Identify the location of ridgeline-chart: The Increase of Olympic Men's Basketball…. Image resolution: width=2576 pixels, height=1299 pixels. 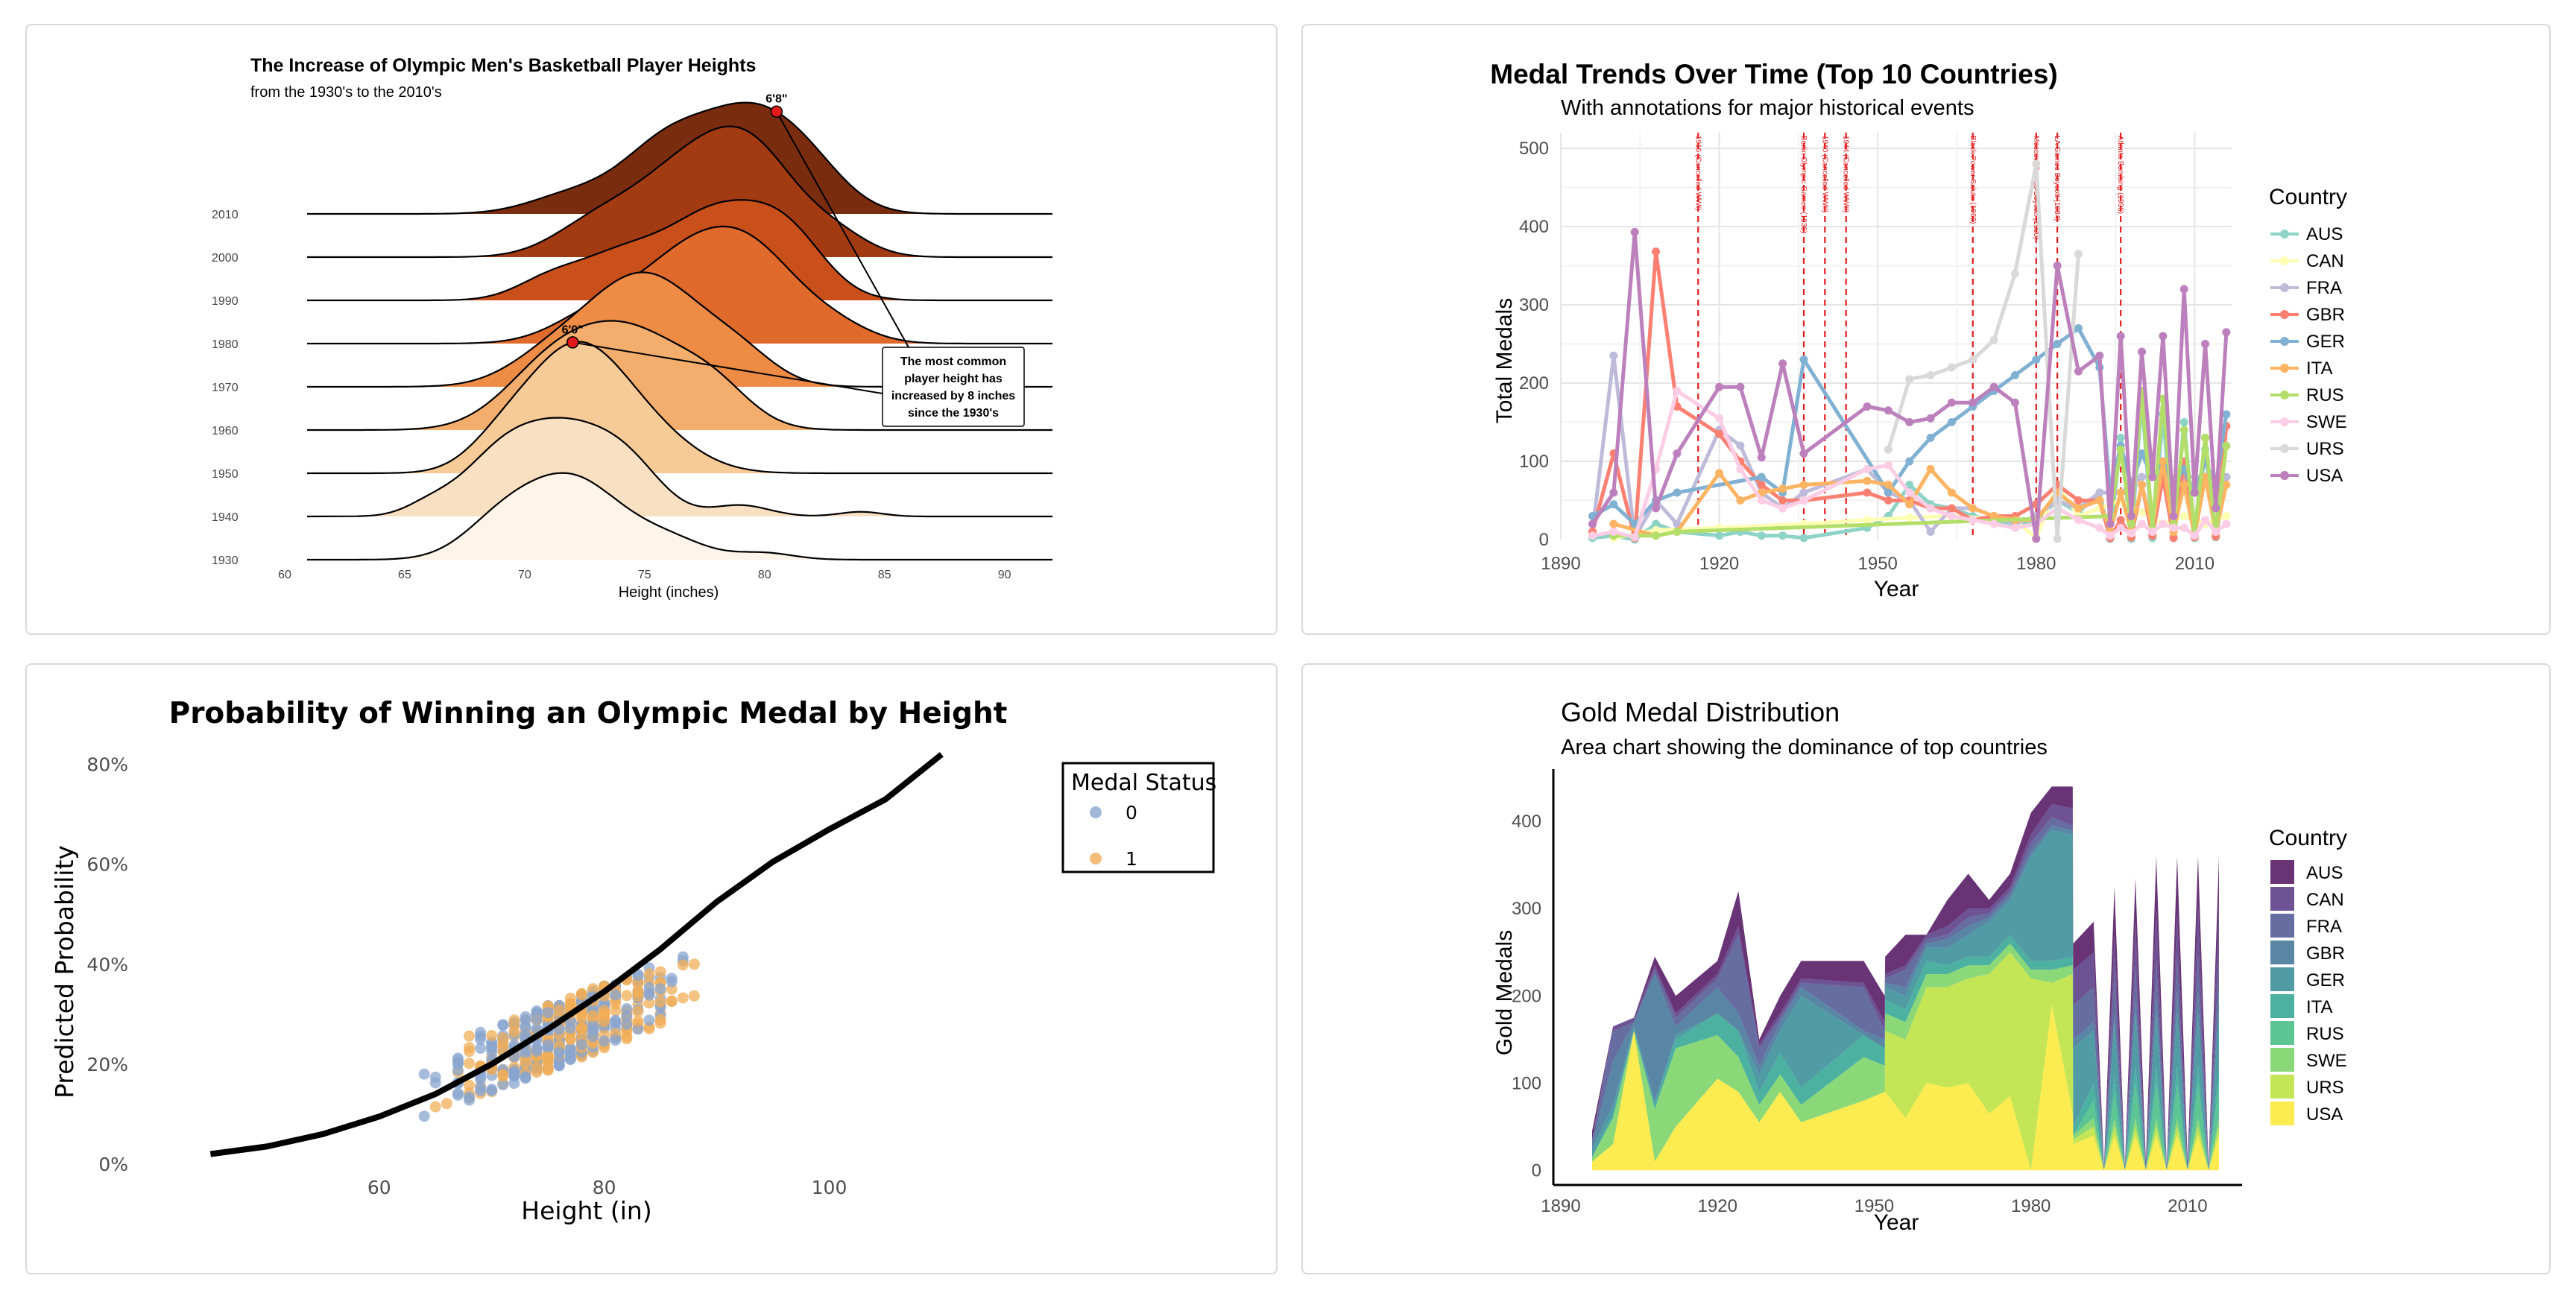
(632, 328).